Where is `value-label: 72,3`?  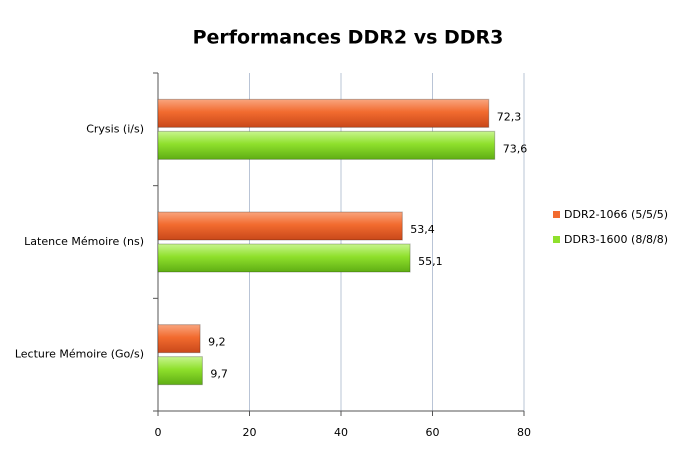 value-label: 72,3 is located at coordinates (509, 116).